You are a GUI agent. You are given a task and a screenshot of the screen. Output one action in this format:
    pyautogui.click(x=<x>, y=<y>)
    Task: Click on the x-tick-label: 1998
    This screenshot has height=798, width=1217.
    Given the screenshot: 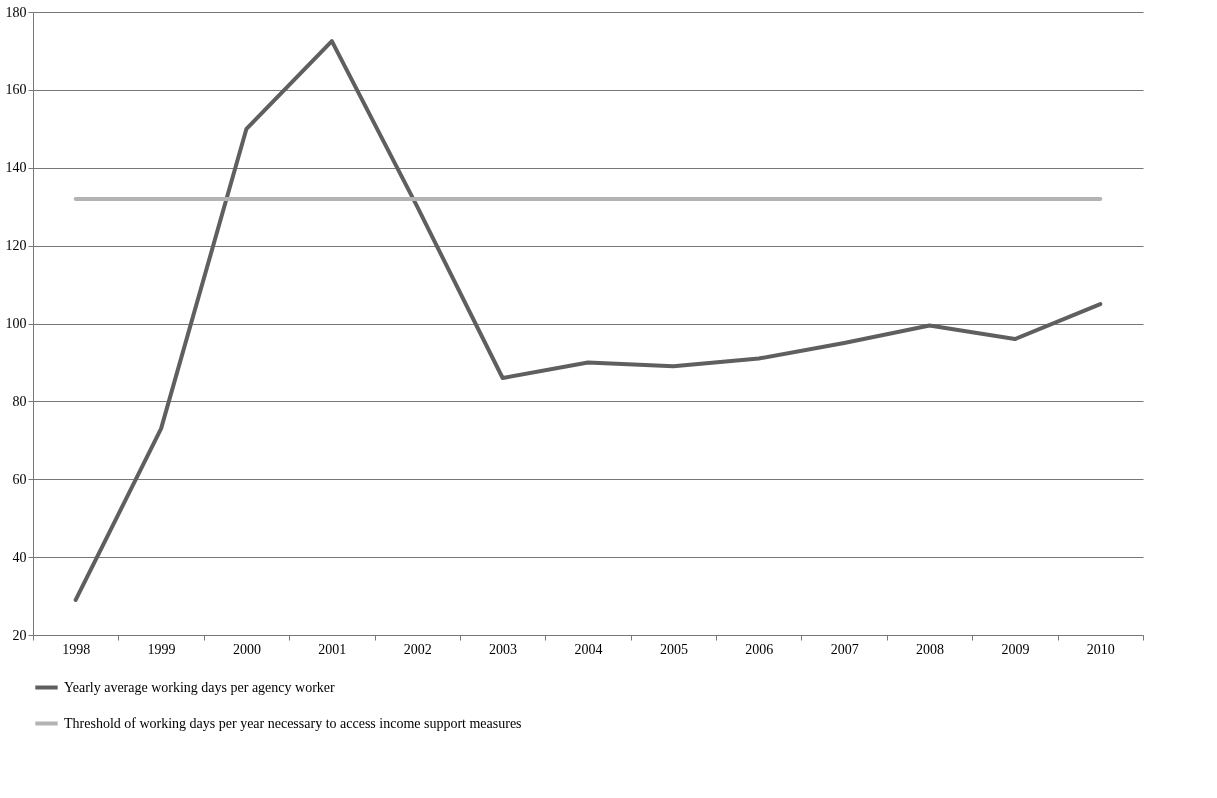 What is the action you would take?
    pyautogui.click(x=76, y=649)
    